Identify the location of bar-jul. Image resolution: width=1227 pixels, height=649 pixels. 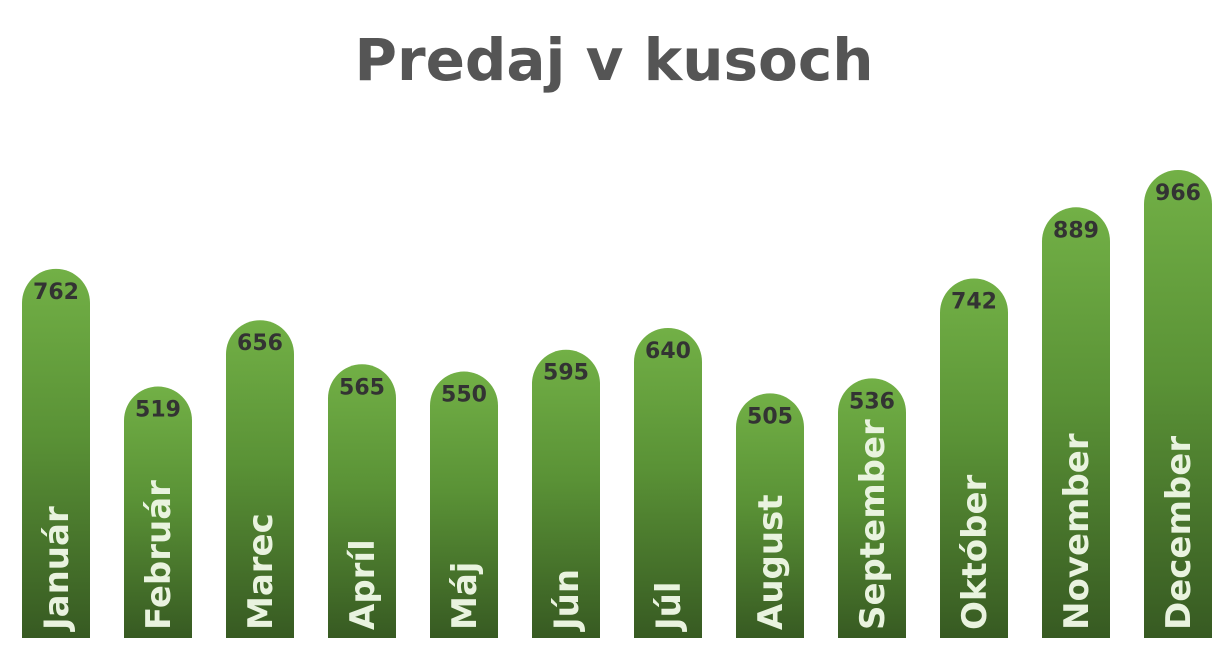
(668, 482).